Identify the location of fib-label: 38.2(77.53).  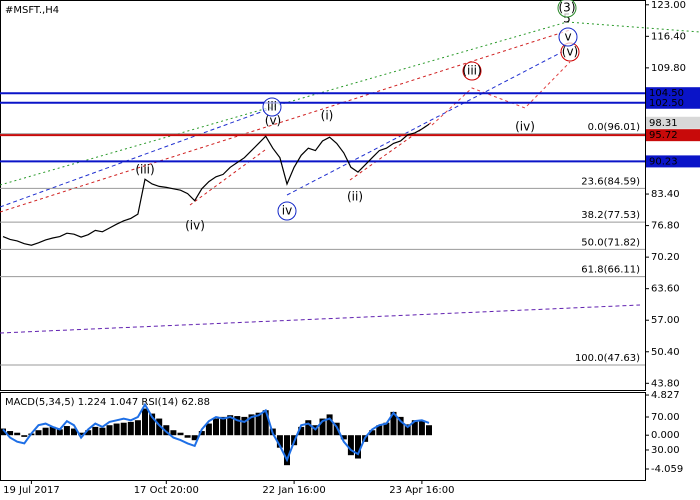
(610, 215).